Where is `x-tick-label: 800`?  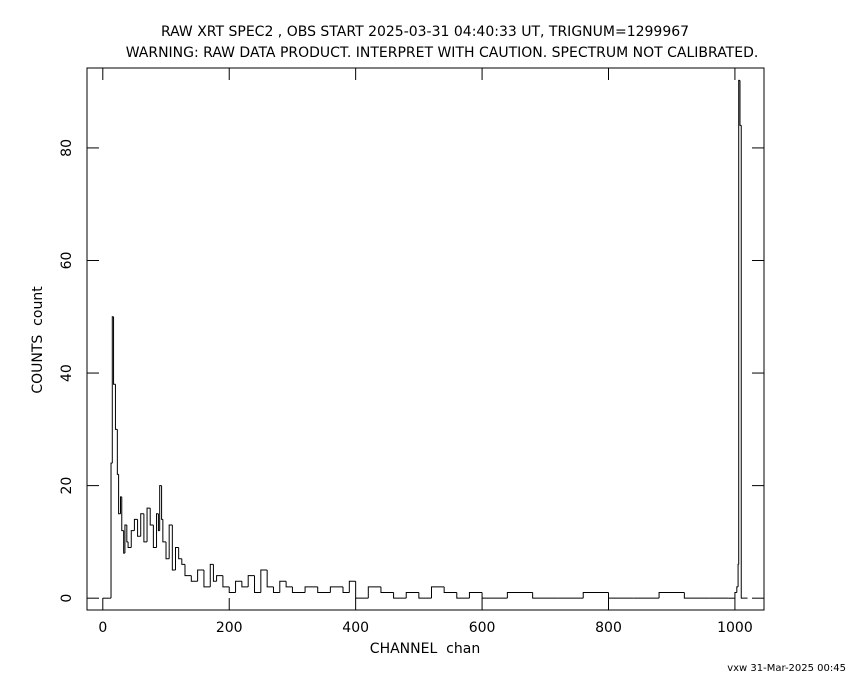 x-tick-label: 800 is located at coordinates (608, 628).